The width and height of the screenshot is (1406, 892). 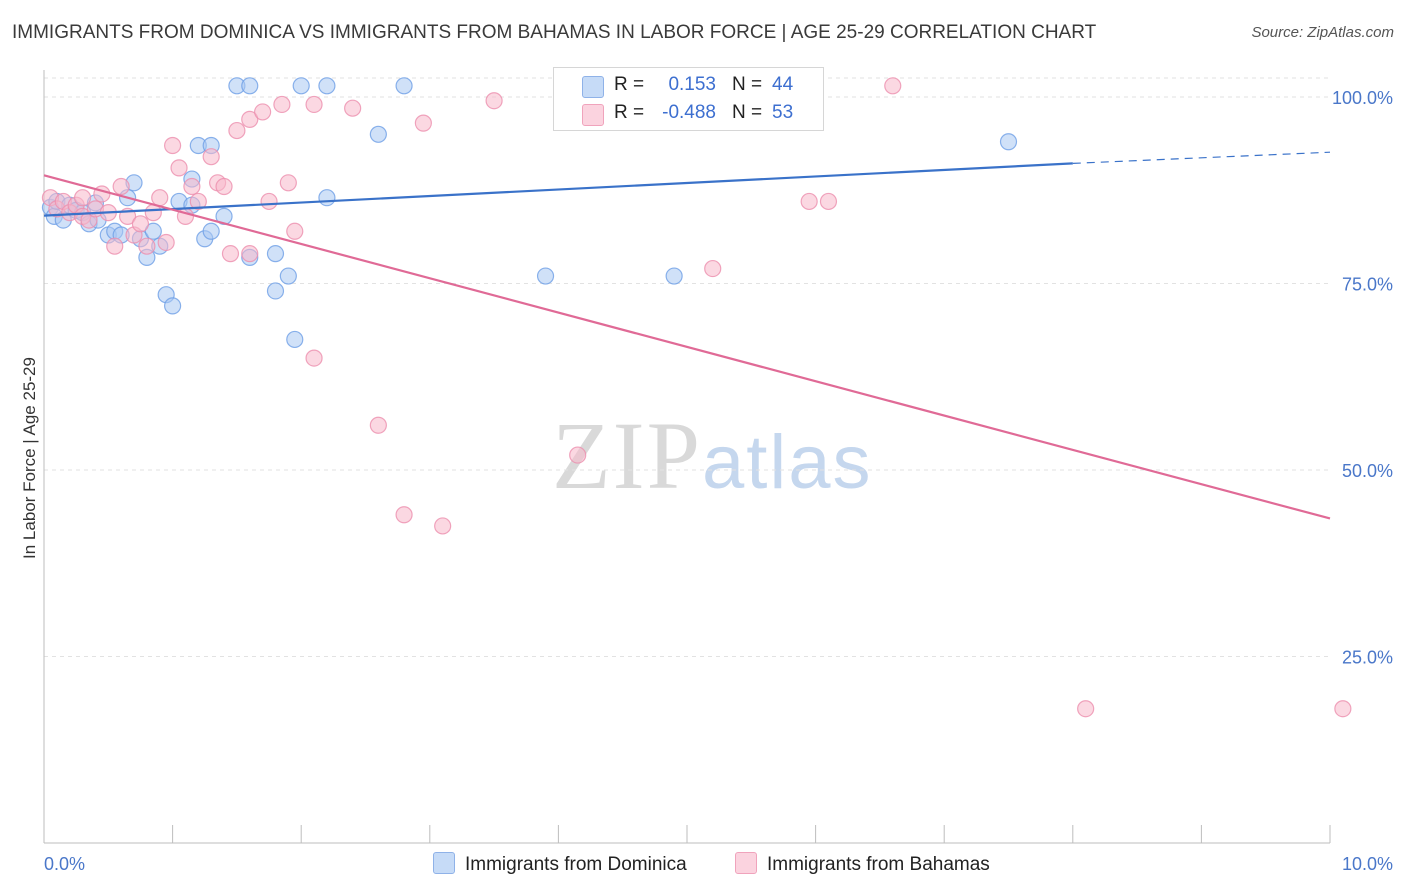 I want to click on series-label-bahamas: Immigrants from Bahamas, so click(x=878, y=864).